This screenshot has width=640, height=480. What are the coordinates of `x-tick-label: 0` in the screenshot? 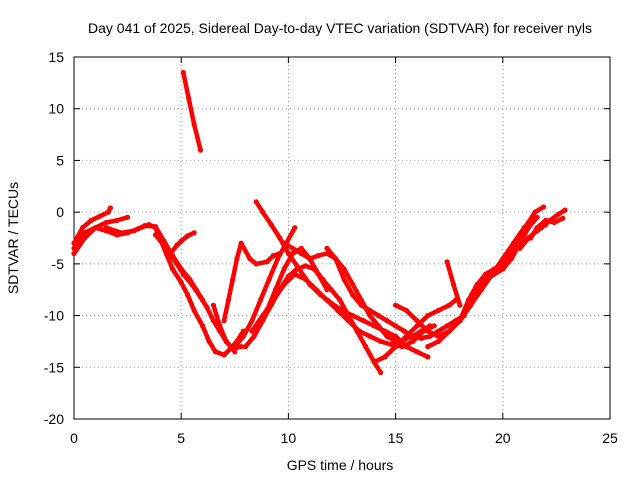 It's located at (74, 438).